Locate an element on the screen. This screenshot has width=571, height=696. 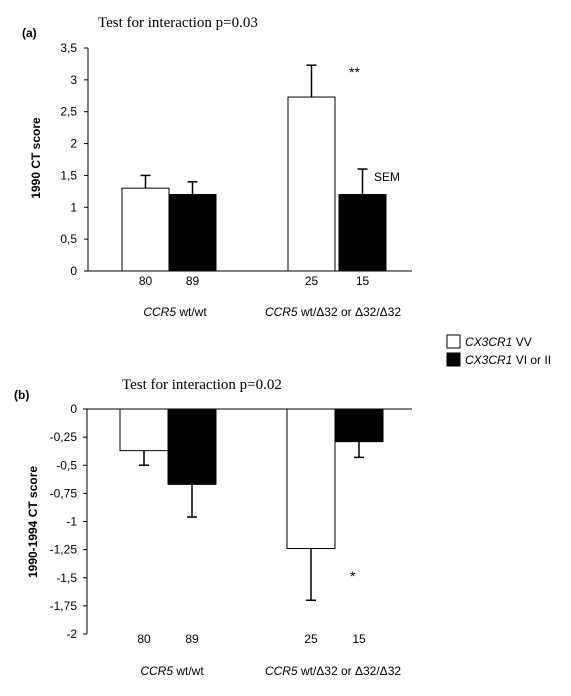
panel-b-y-tick-label: -0,5 is located at coordinates (66, 465).